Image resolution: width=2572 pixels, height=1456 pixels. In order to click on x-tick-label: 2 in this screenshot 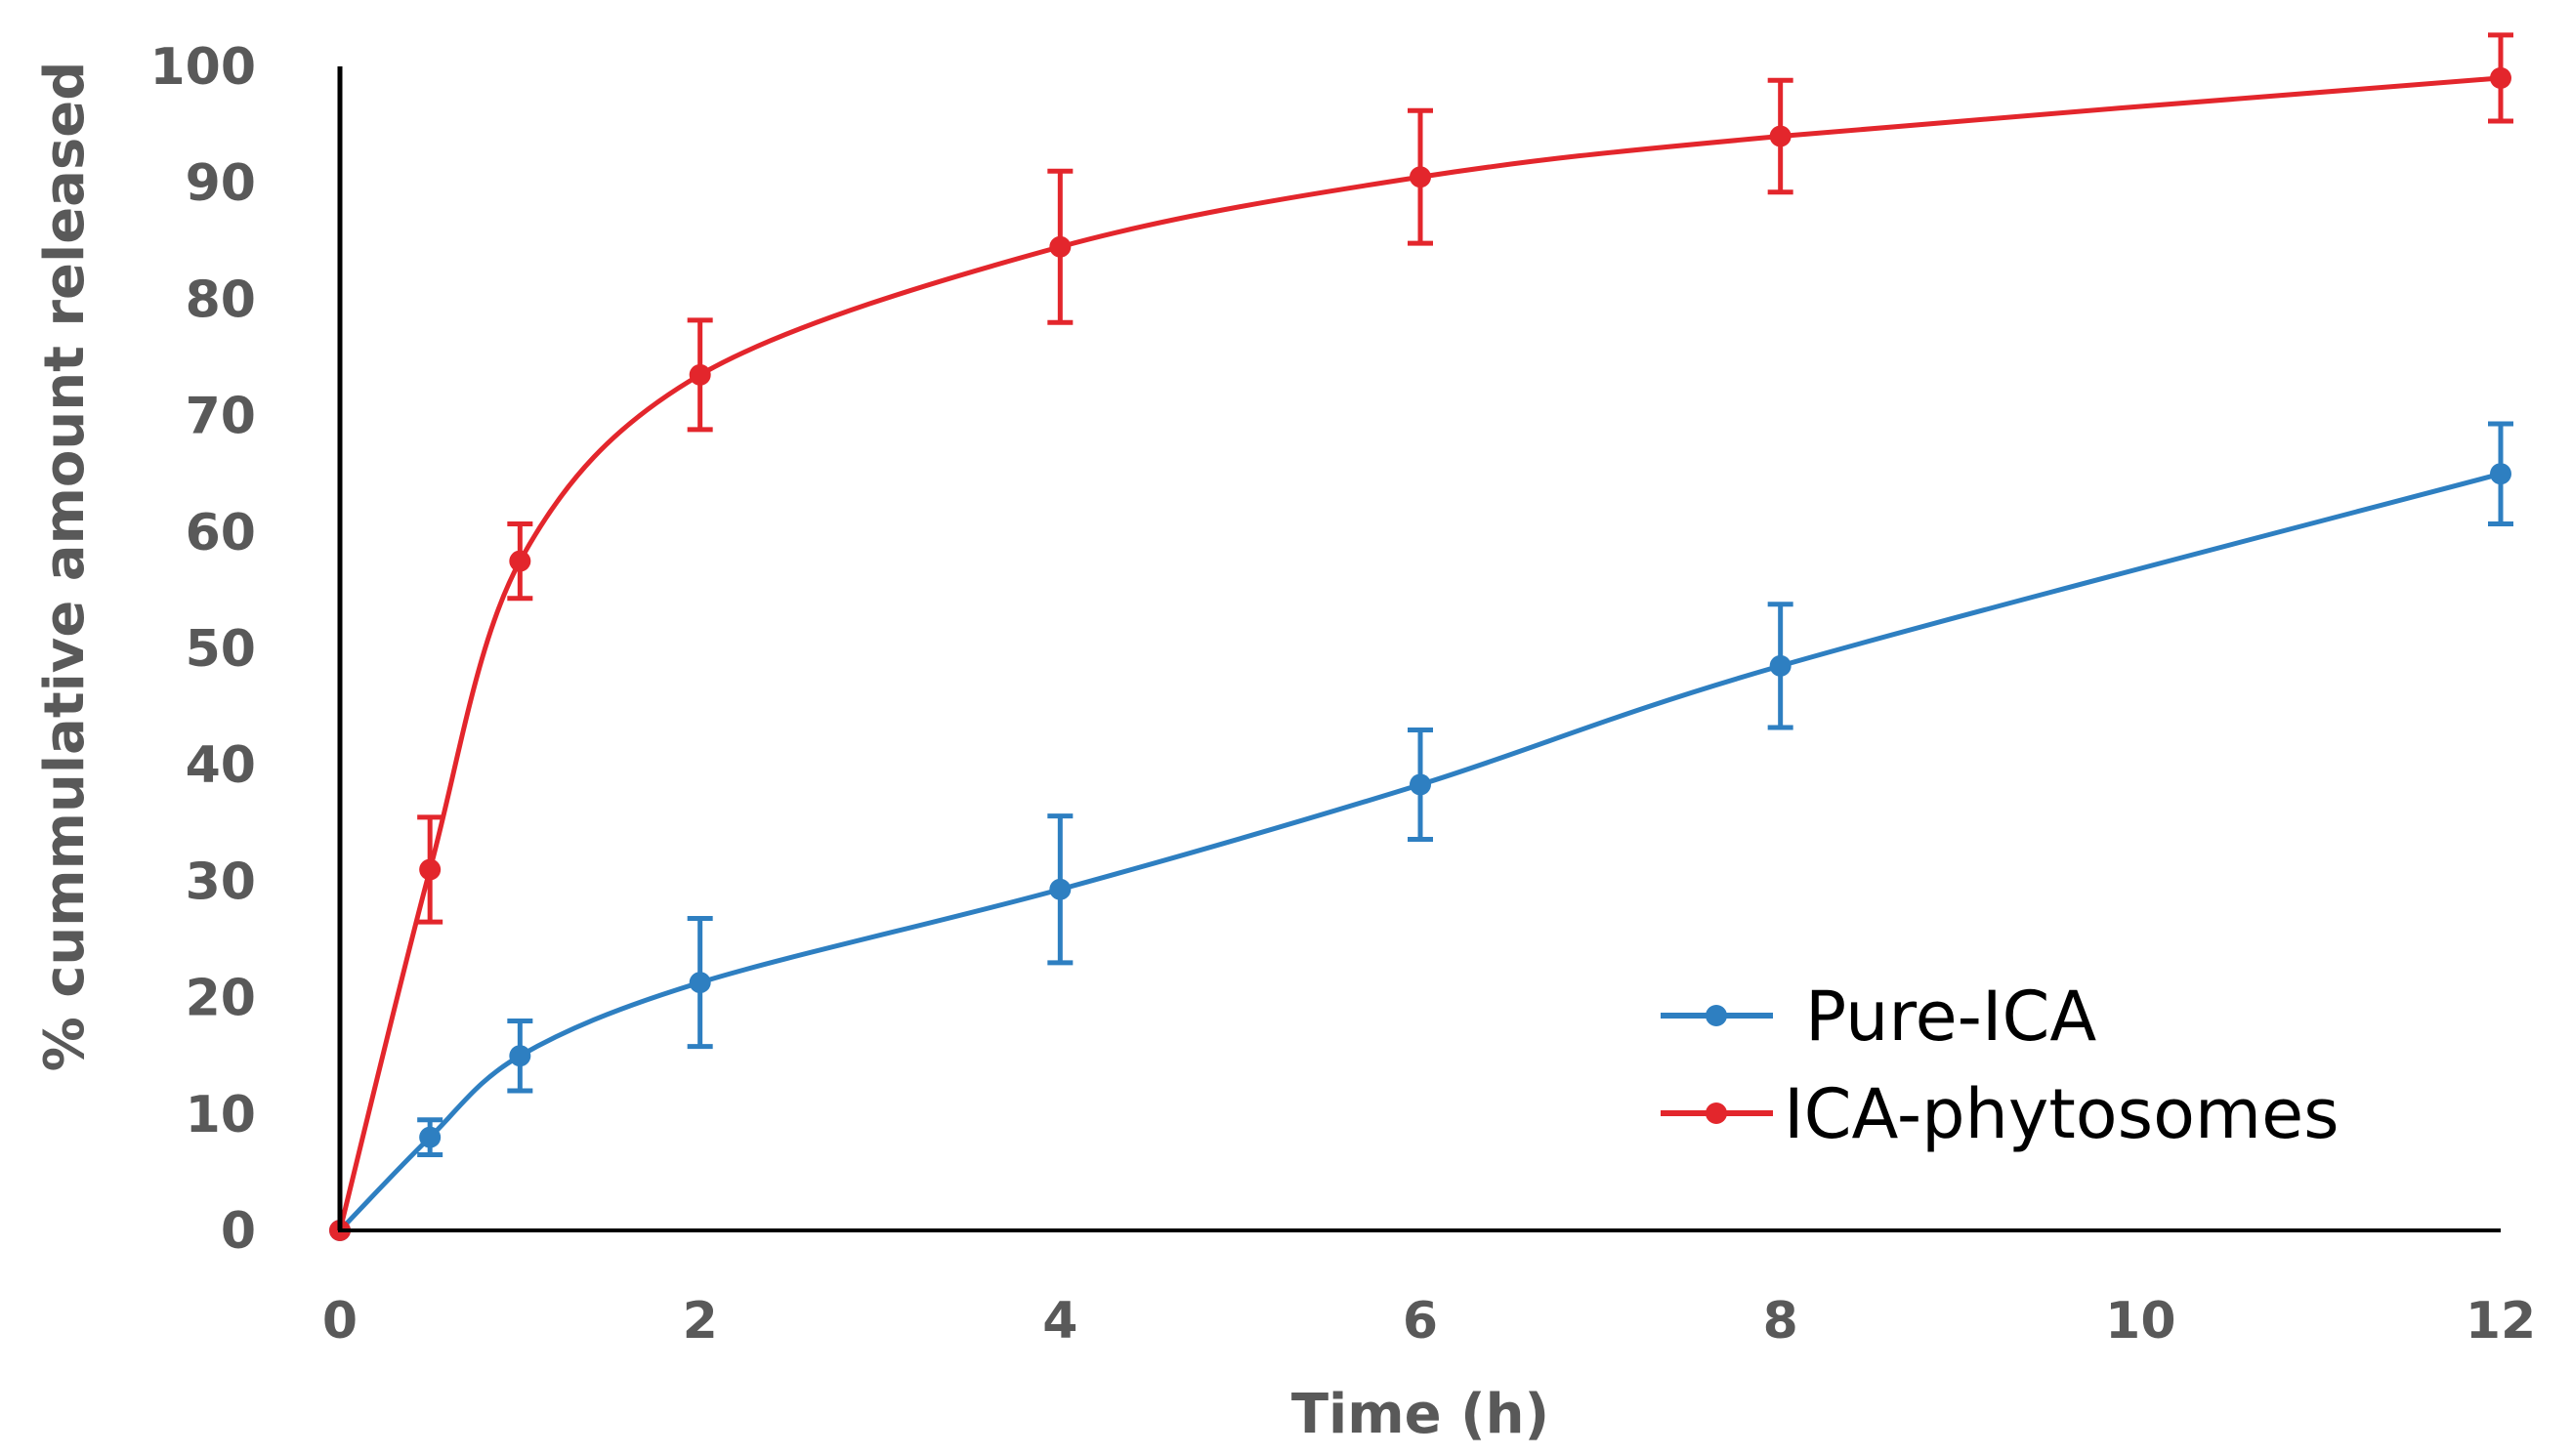, I will do `click(700, 1321)`.